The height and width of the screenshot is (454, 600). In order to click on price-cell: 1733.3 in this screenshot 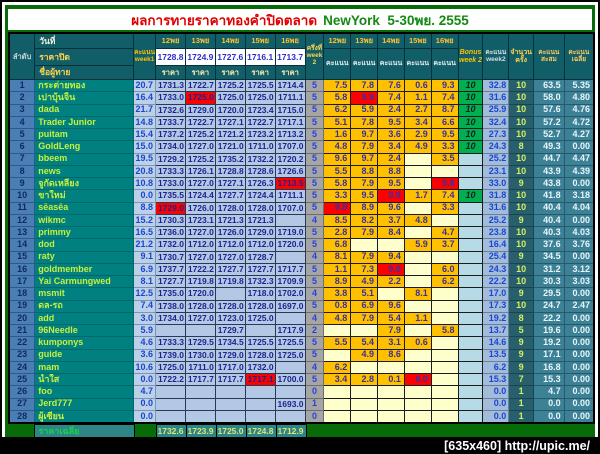, I will do `click(170, 343)`.